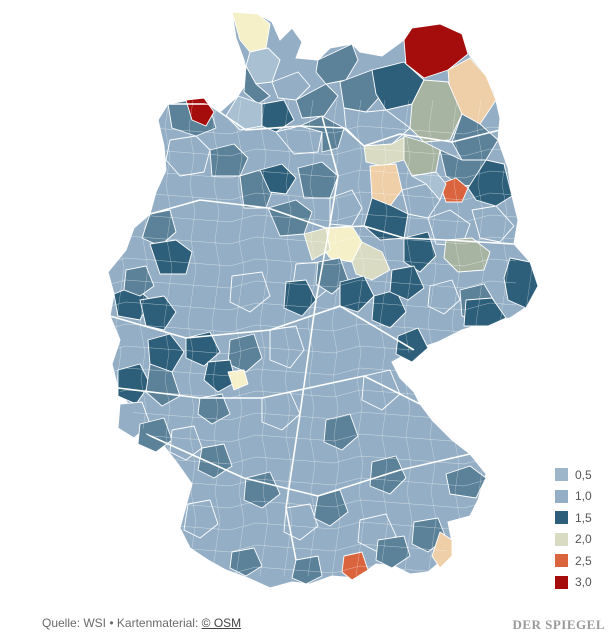  What do you see at coordinates (583, 582) in the screenshot?
I see `legend-label: 3,0` at bounding box center [583, 582].